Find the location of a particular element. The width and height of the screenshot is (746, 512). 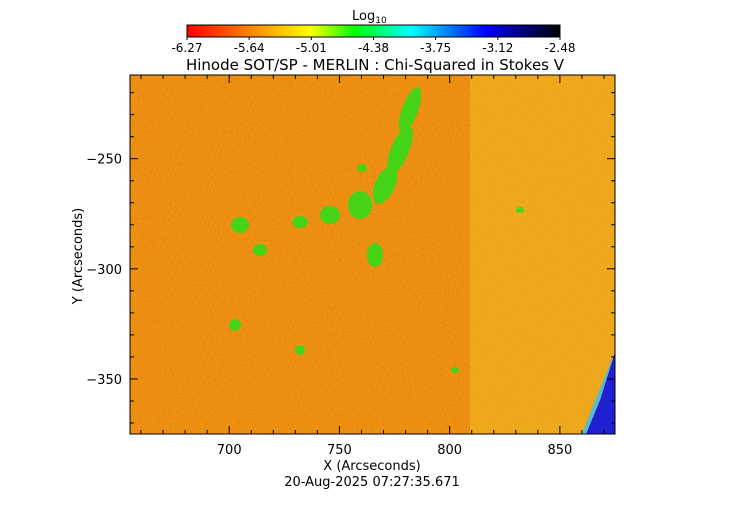

y-tick-label: −300 is located at coordinates (104, 270).